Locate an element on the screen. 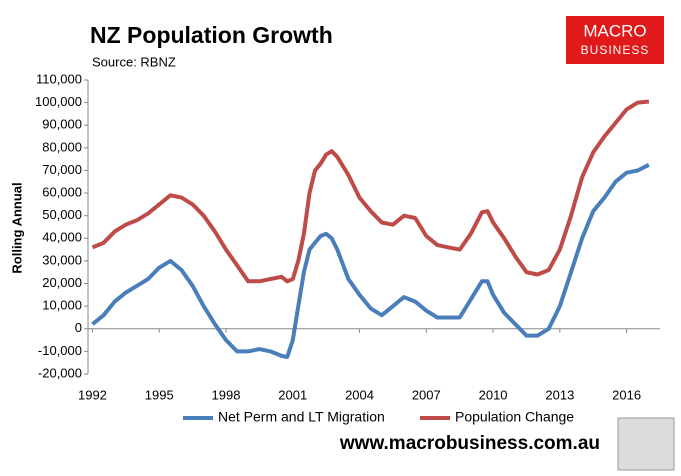 This screenshot has width=681, height=476. x-tick-label: 1992 is located at coordinates (92, 394).